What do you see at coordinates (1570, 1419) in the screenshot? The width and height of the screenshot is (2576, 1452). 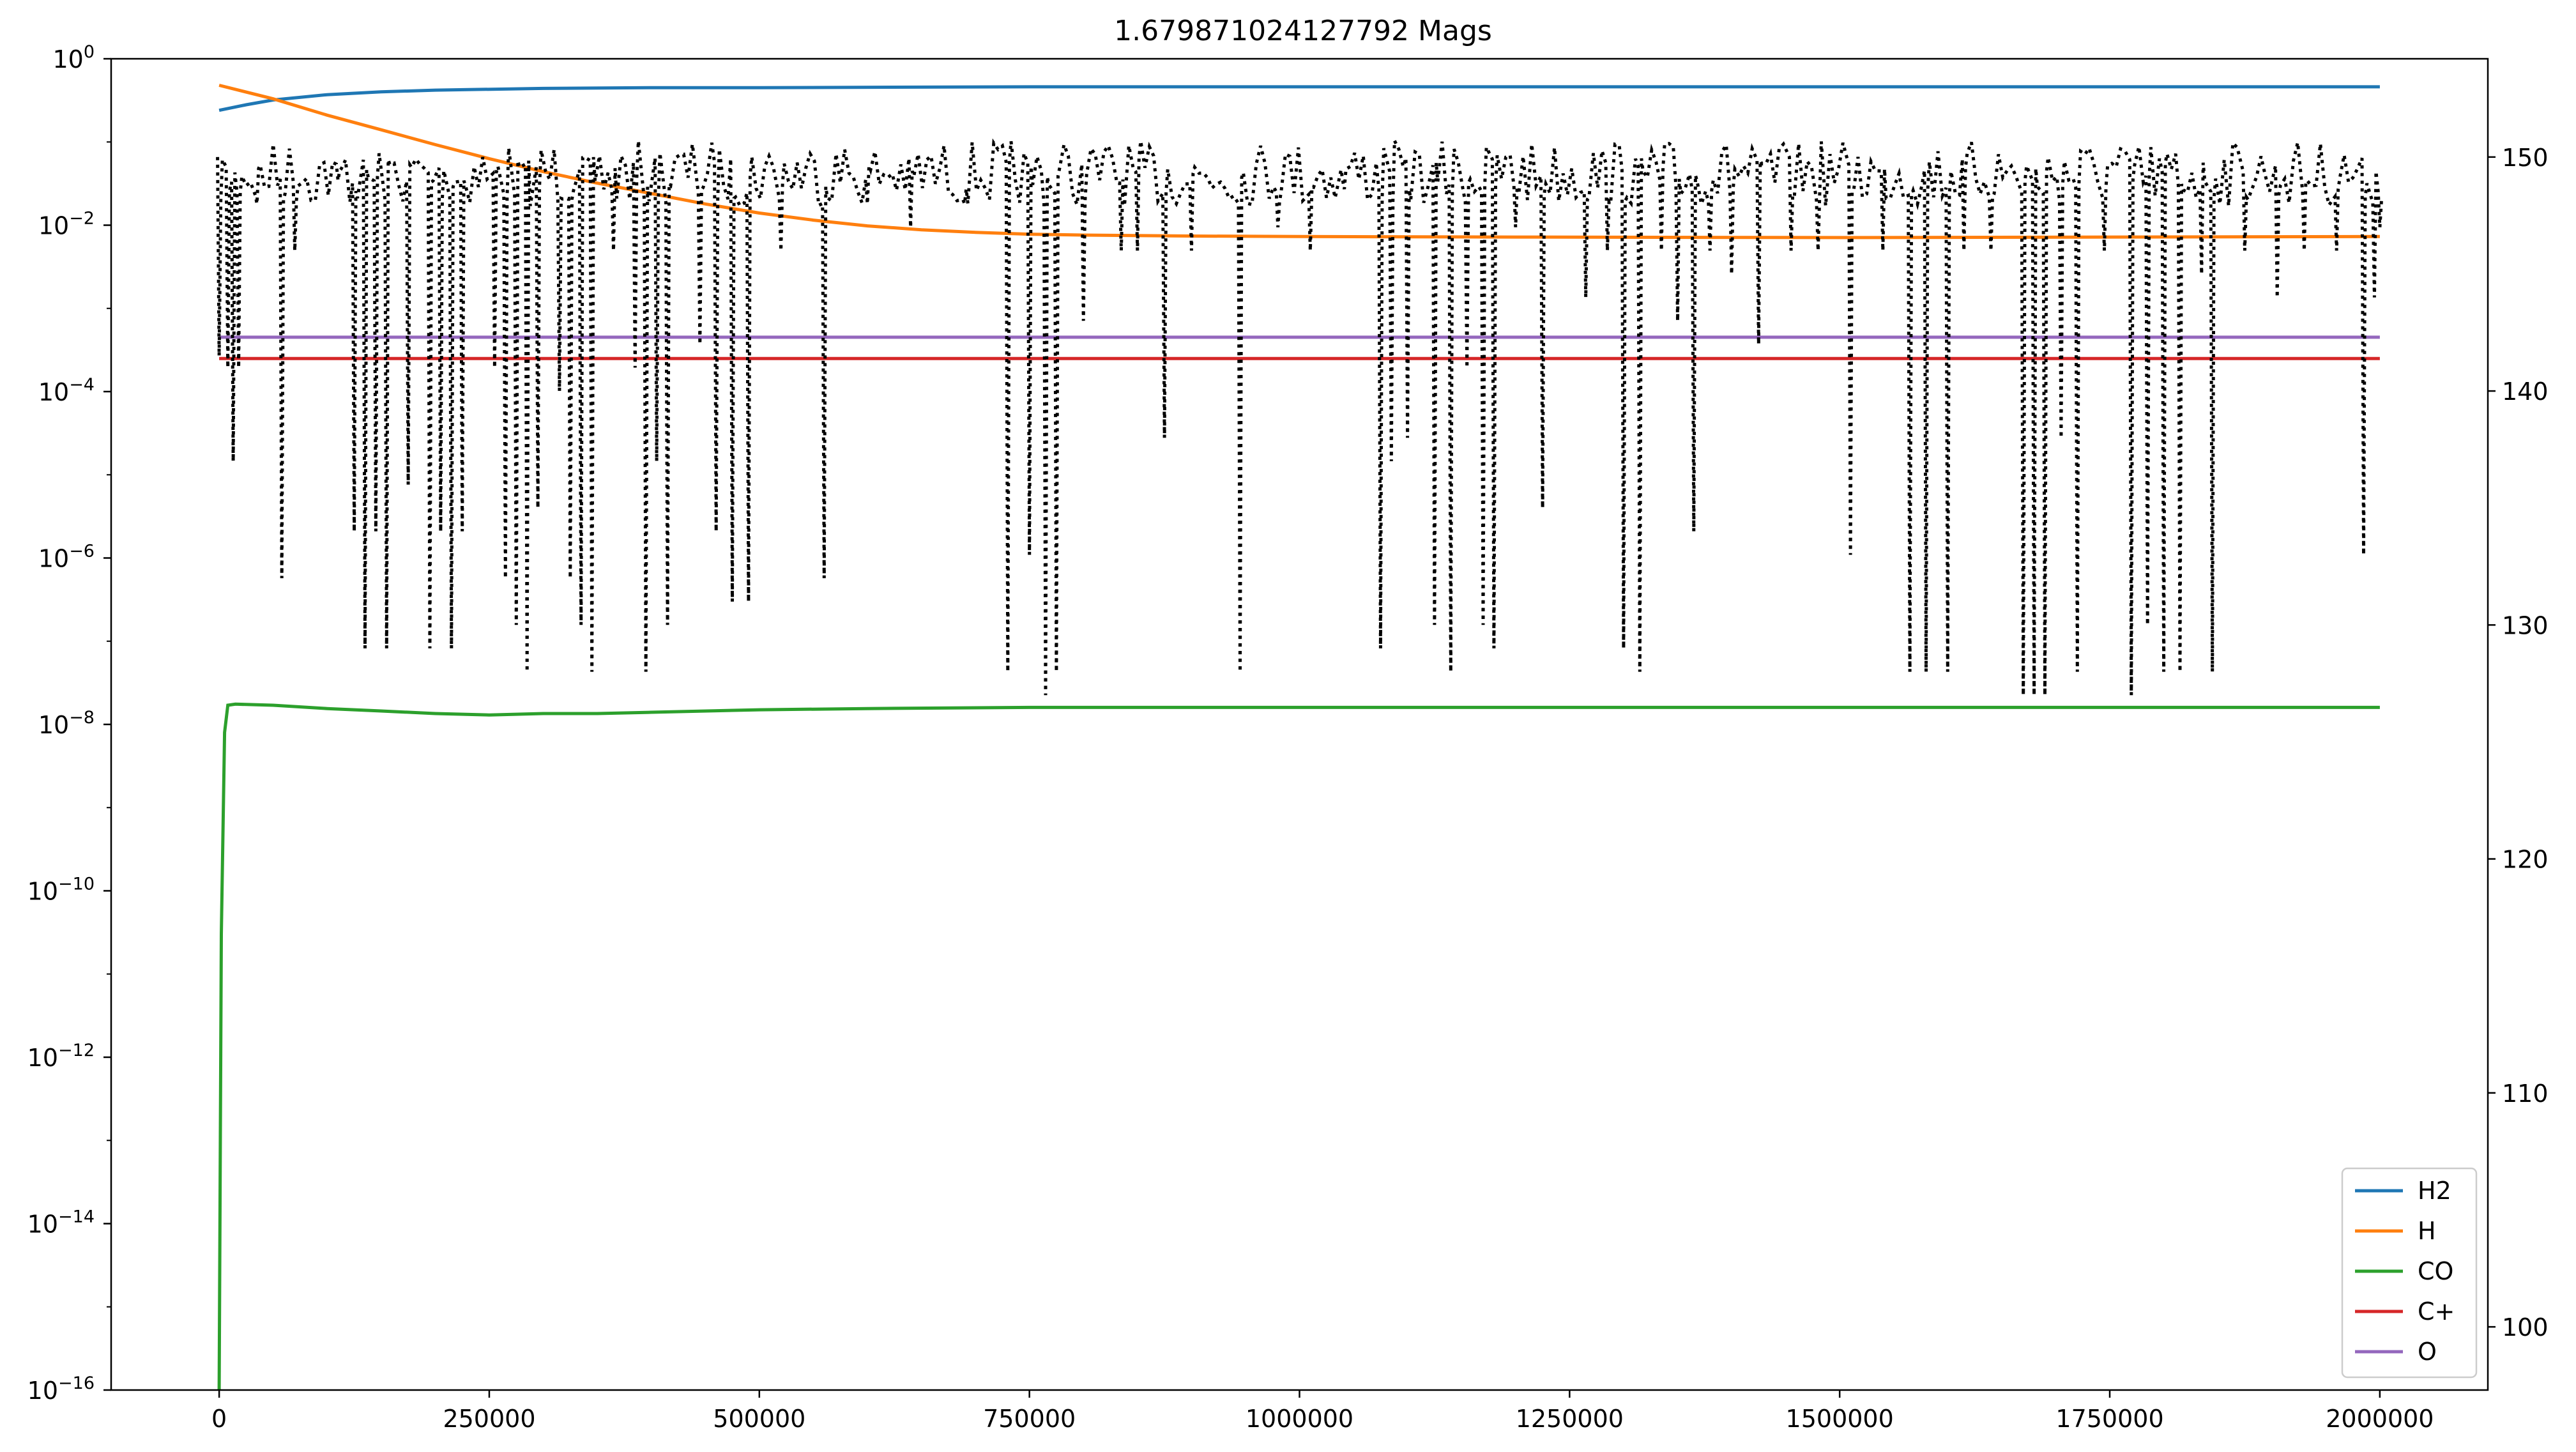 I see `x-tick-label: 1250000` at bounding box center [1570, 1419].